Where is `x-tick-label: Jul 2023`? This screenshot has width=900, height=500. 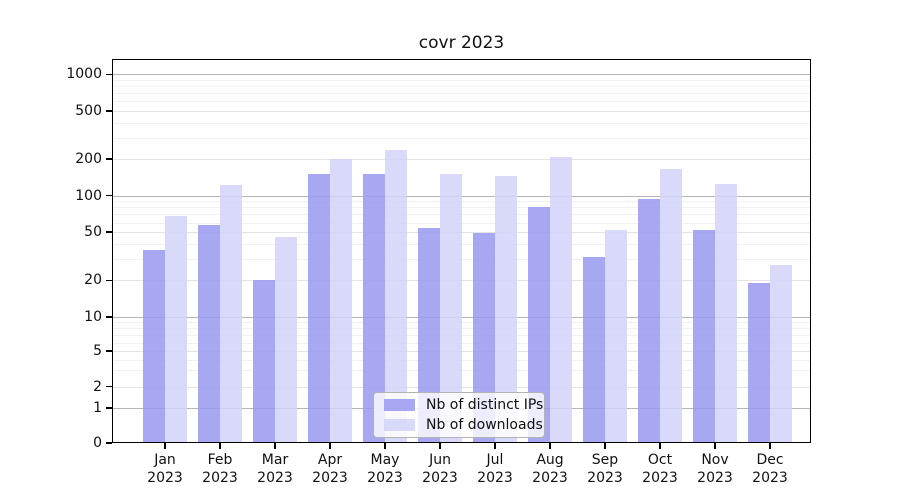
x-tick-label: Jul 2023 is located at coordinates (495, 469).